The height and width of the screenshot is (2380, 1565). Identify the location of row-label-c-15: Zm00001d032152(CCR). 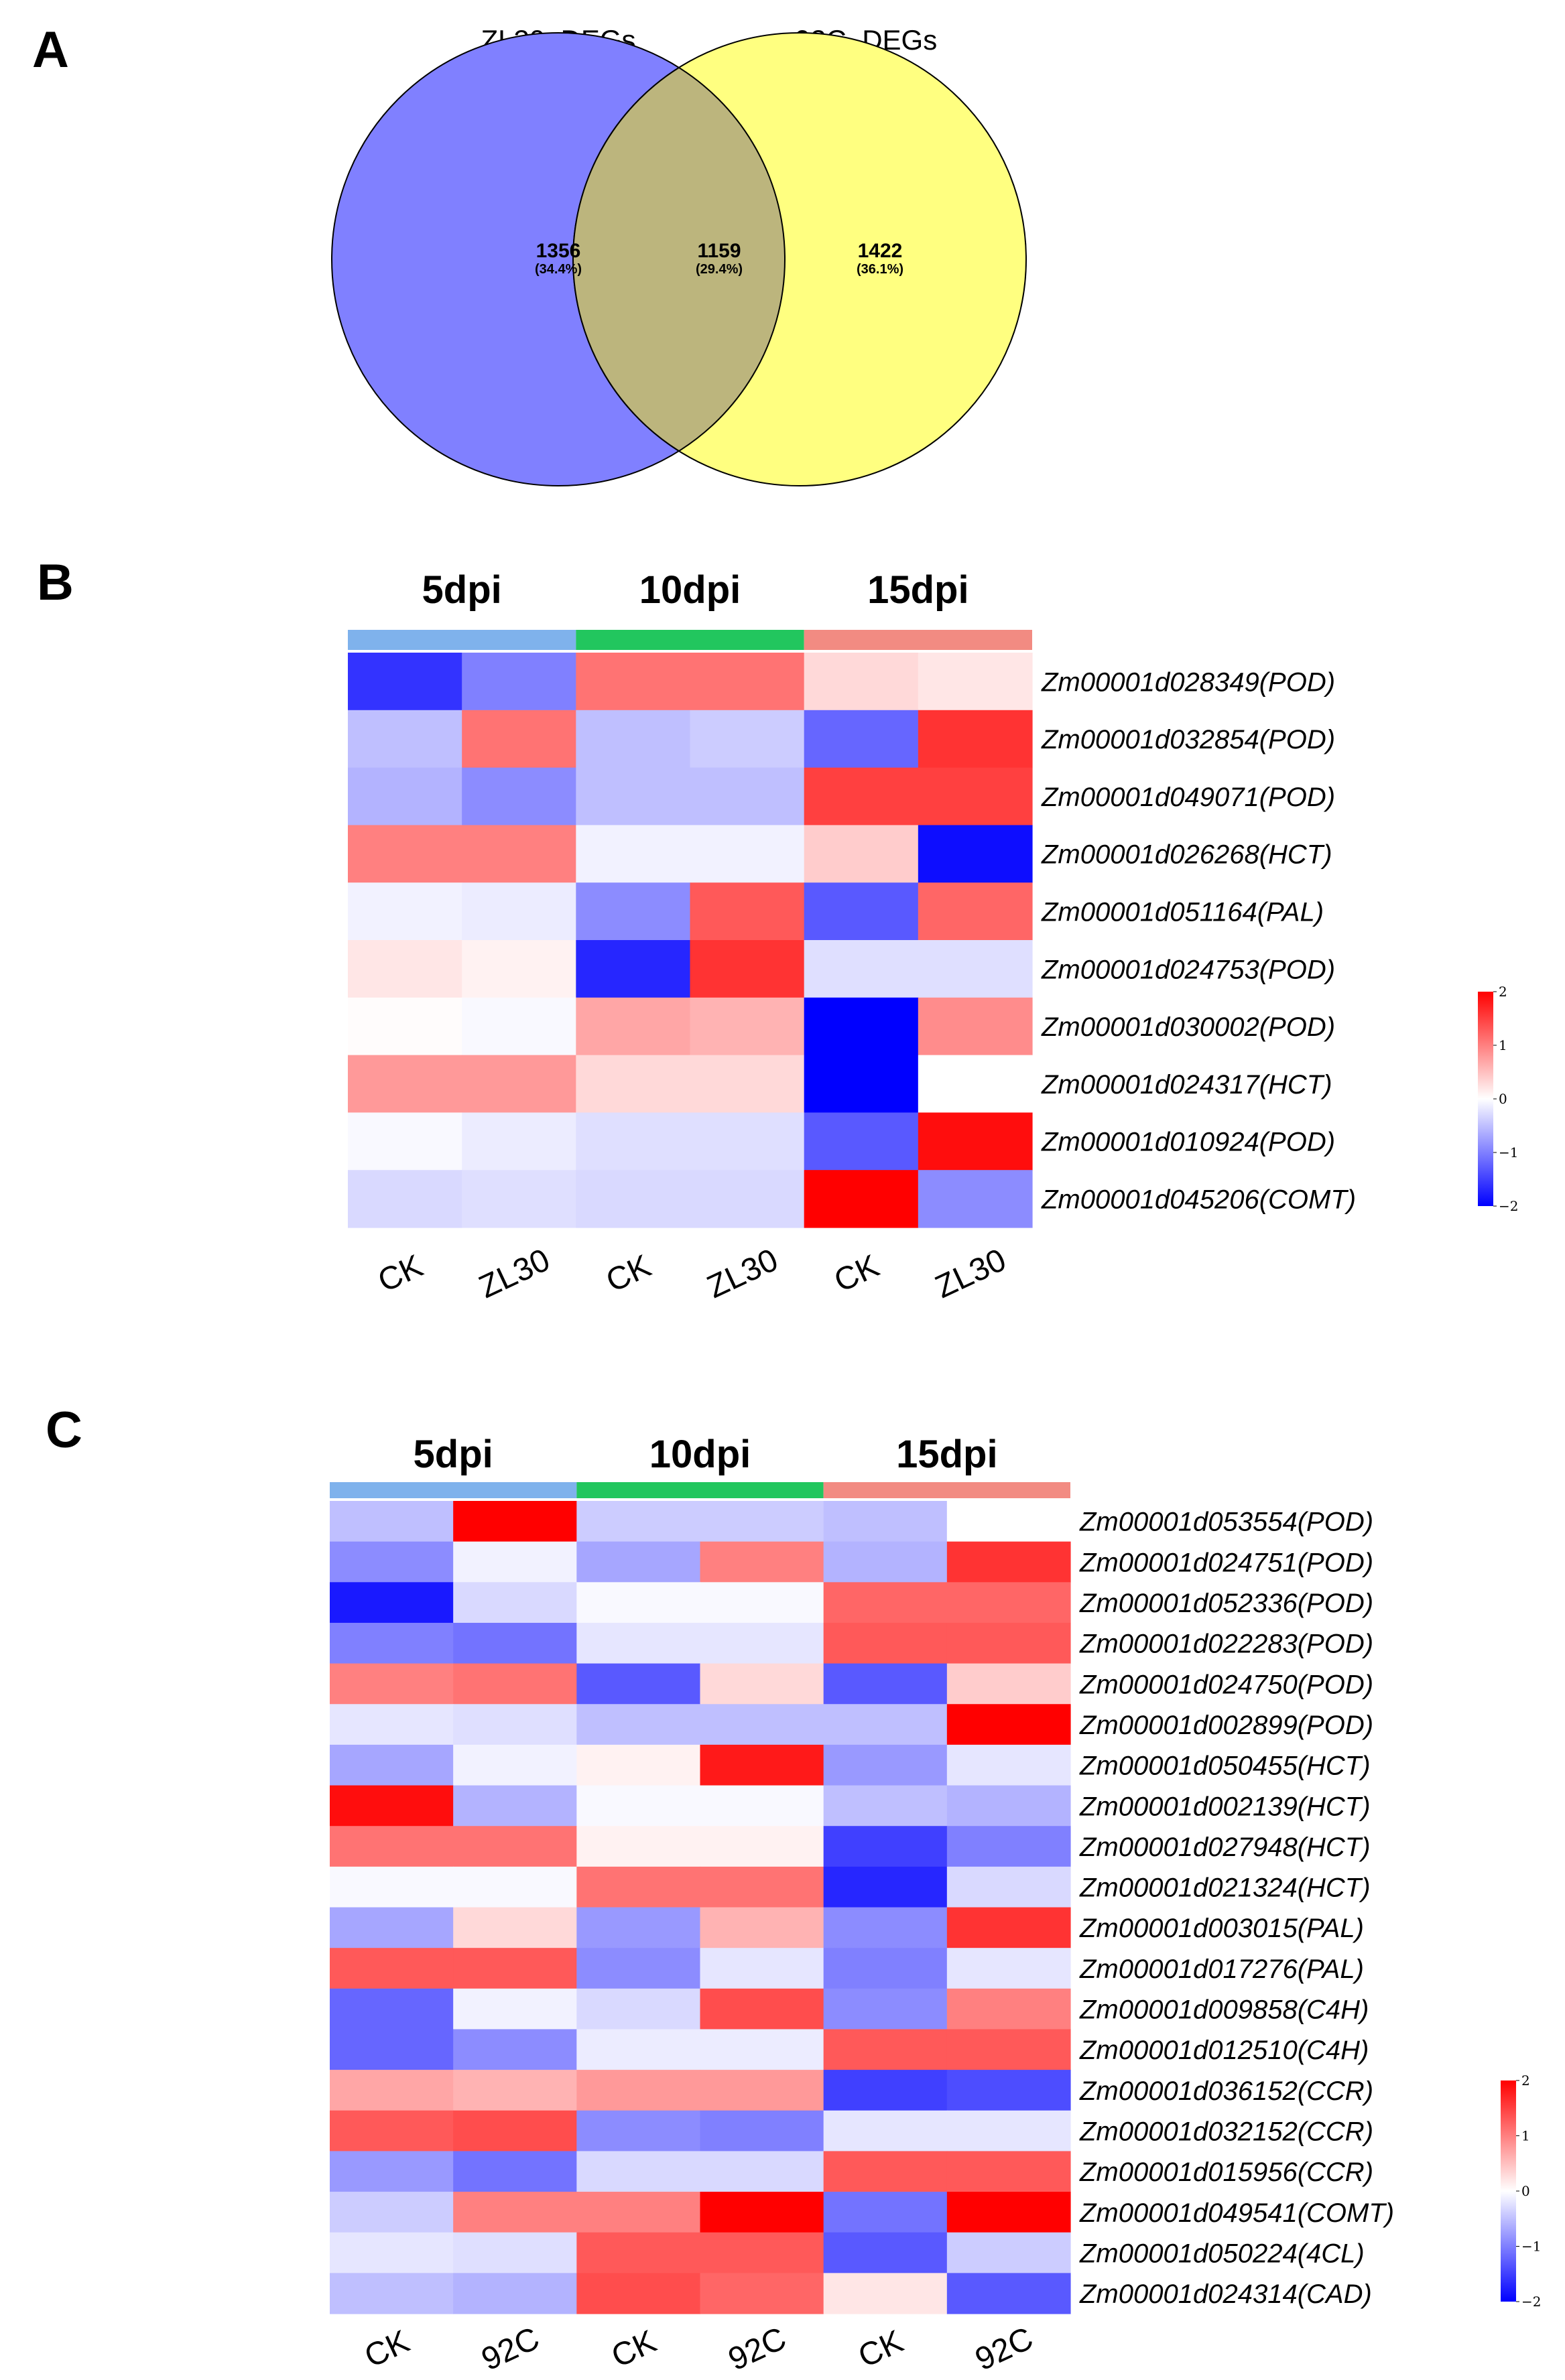
(1226, 2131).